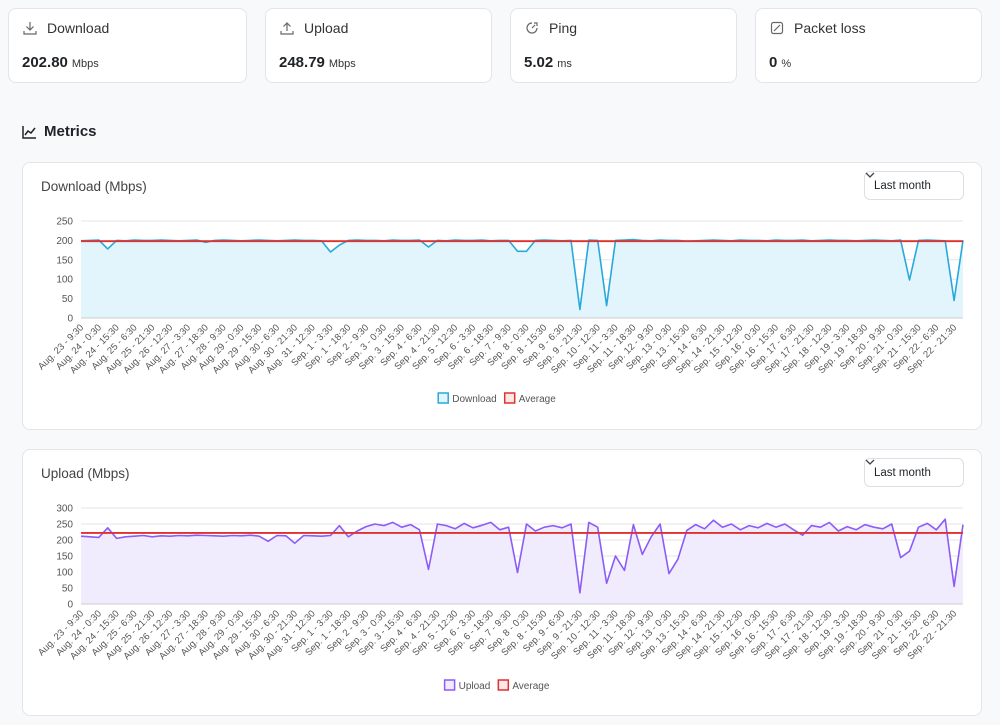 The image size is (1000, 725). What do you see at coordinates (475, 686) in the screenshot?
I see `legend-label: Upload` at bounding box center [475, 686].